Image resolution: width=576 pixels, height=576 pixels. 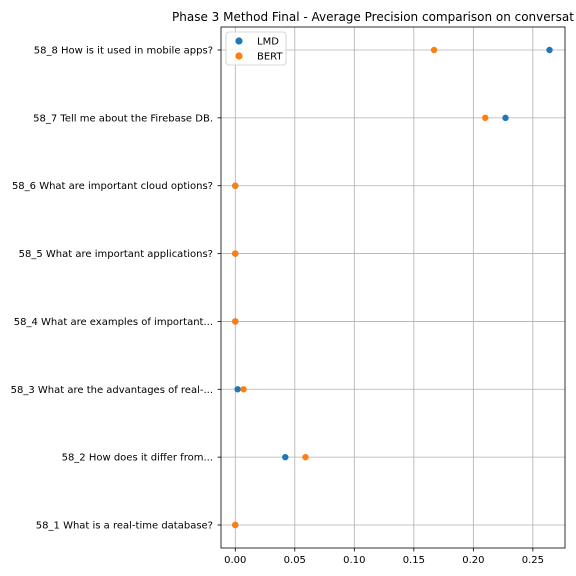 I want to click on x-axis: 0.00 0.05 0.10 0.15 0.20 0.25, so click(x=384, y=557).